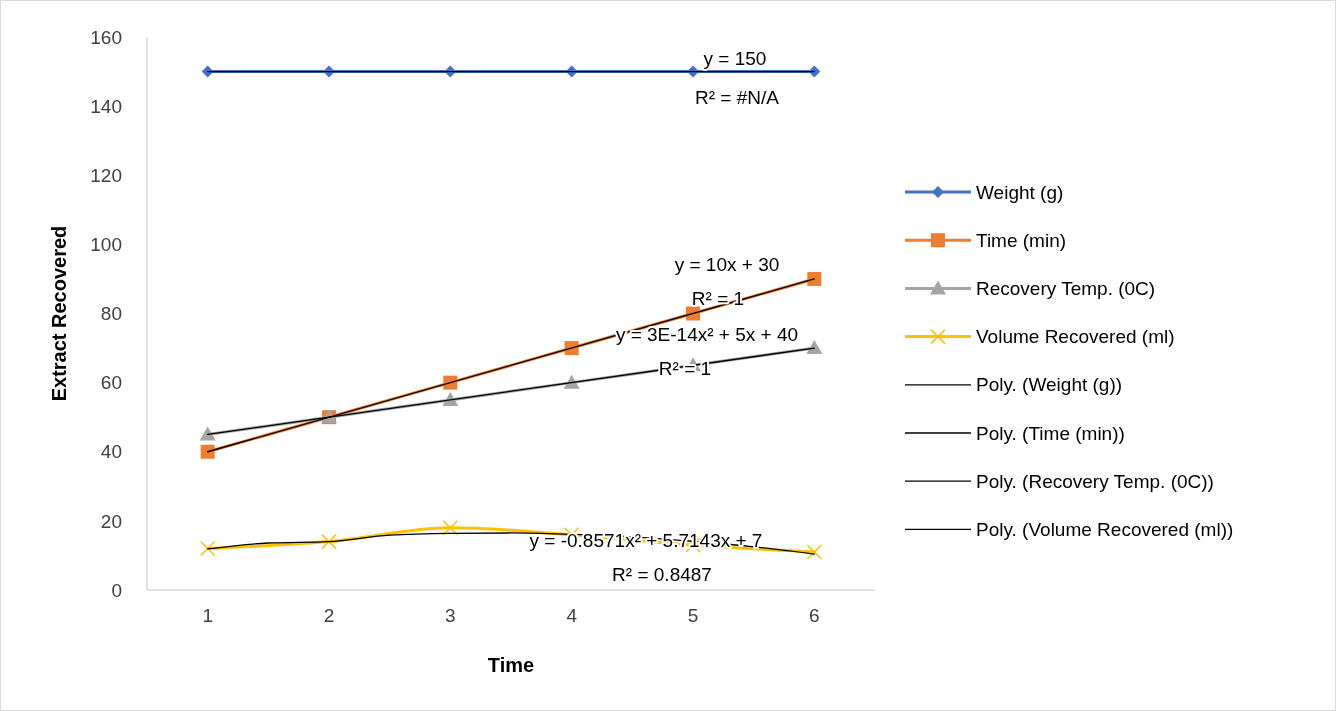  Describe the element at coordinates (106, 175) in the screenshot. I see `y-tick-label: 120` at that location.